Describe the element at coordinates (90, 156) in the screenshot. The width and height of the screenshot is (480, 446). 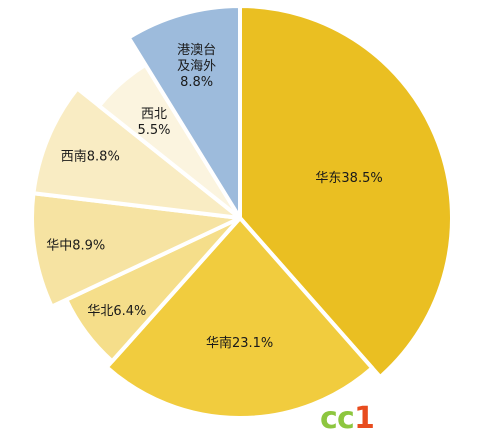
I see `pie-label-5: 西南8.8%` at that location.